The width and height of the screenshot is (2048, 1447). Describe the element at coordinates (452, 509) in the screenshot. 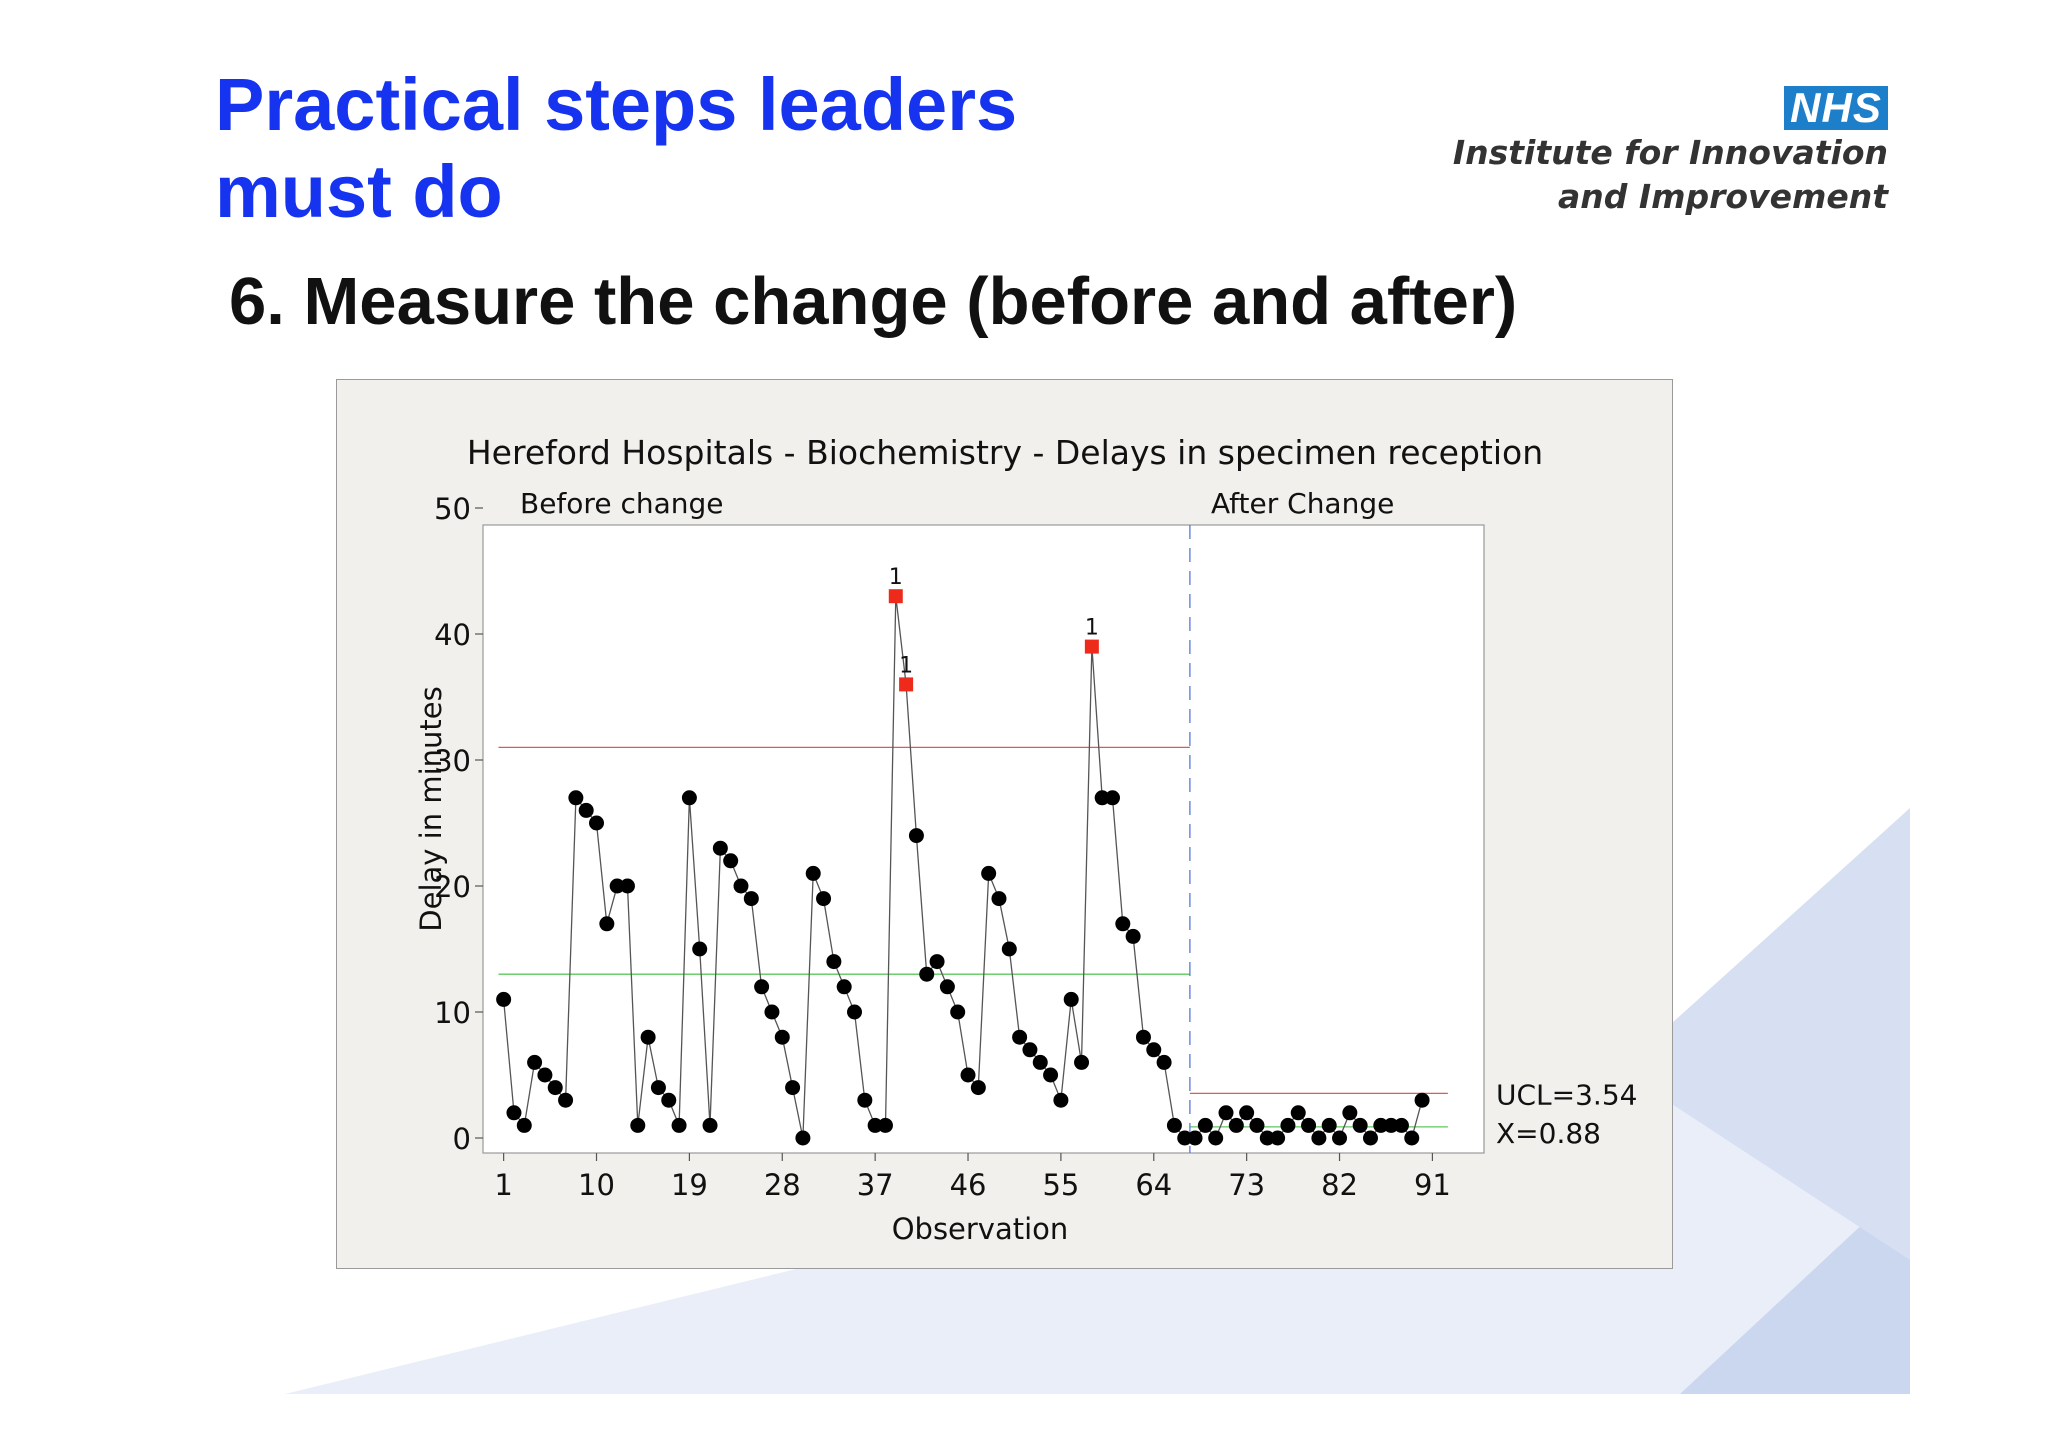

I see `y-tick-label: 50` at that location.